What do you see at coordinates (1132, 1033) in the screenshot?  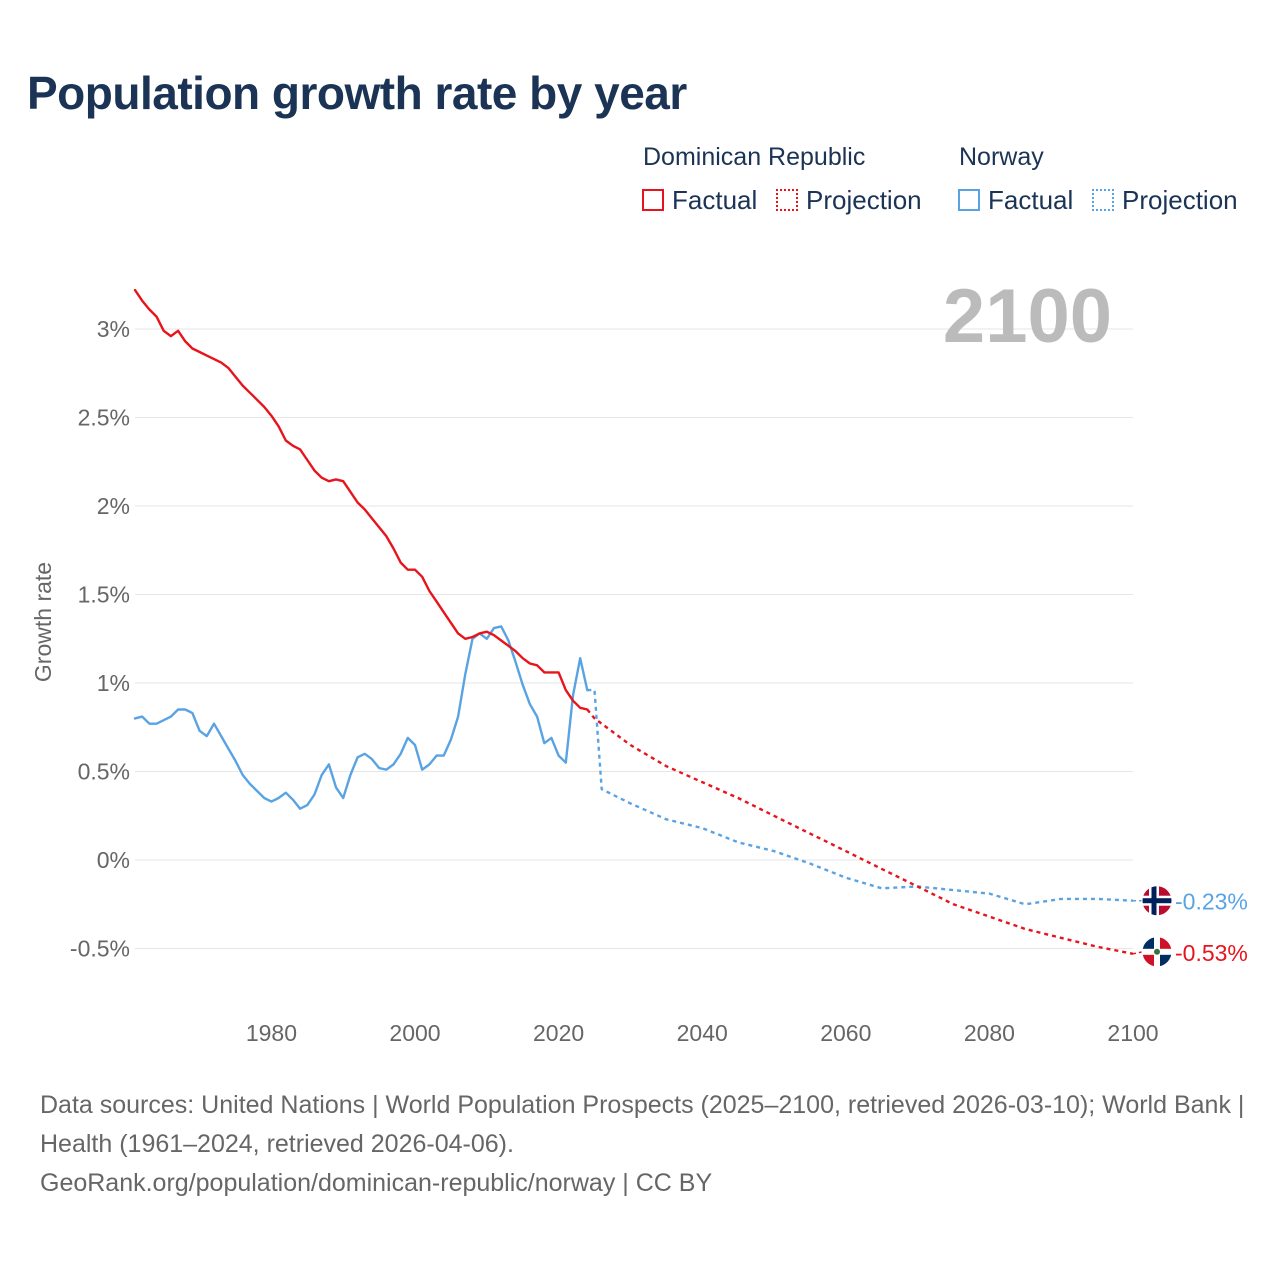 I see `x-tick-label: 2100` at bounding box center [1132, 1033].